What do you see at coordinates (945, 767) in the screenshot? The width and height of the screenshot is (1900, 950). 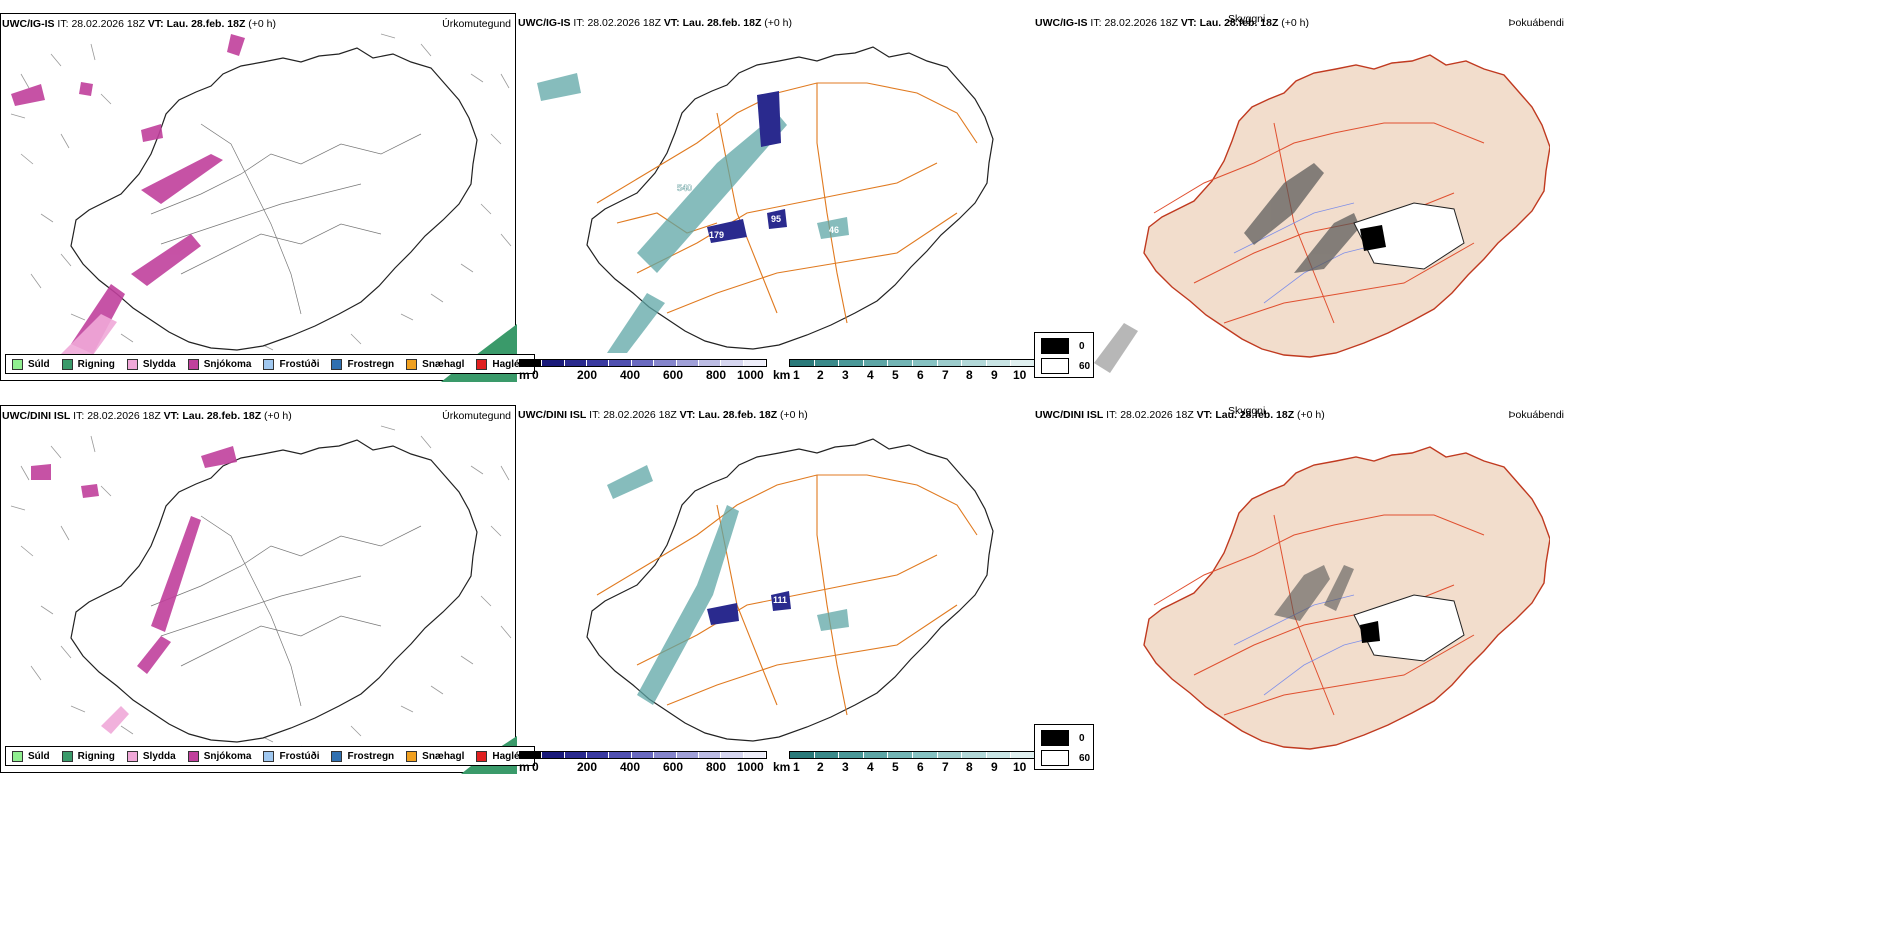 I see `visibility-tick: 7` at bounding box center [945, 767].